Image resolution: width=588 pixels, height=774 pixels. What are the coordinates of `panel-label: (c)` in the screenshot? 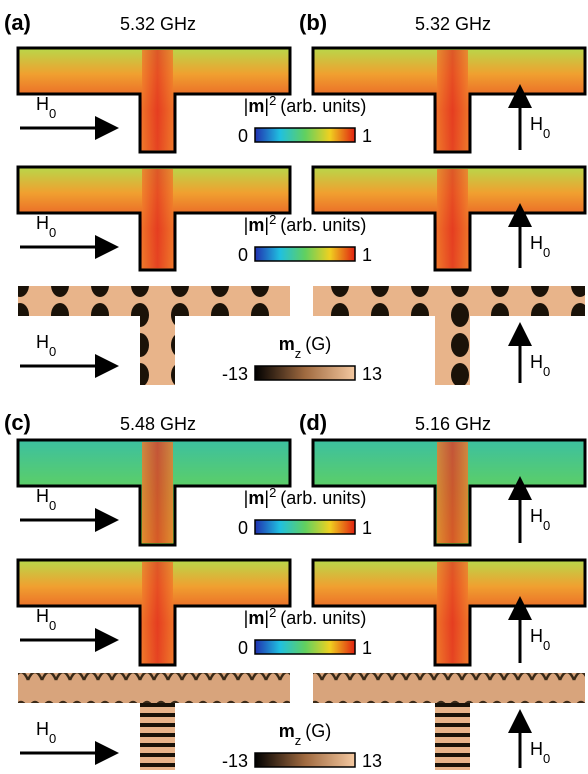 It's located at (17, 422).